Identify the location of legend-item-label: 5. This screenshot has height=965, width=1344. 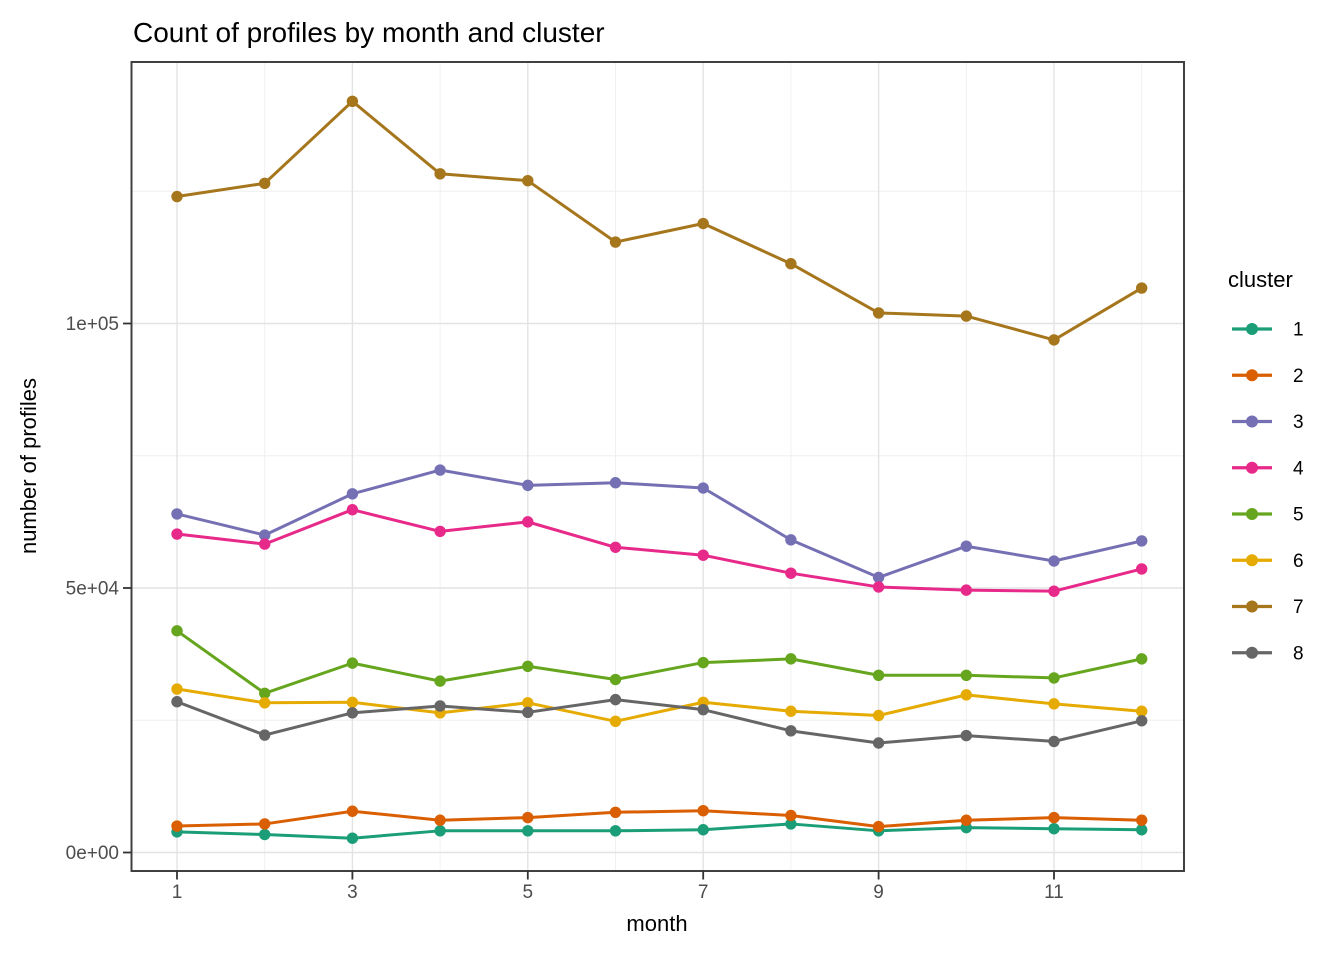
(1298, 515).